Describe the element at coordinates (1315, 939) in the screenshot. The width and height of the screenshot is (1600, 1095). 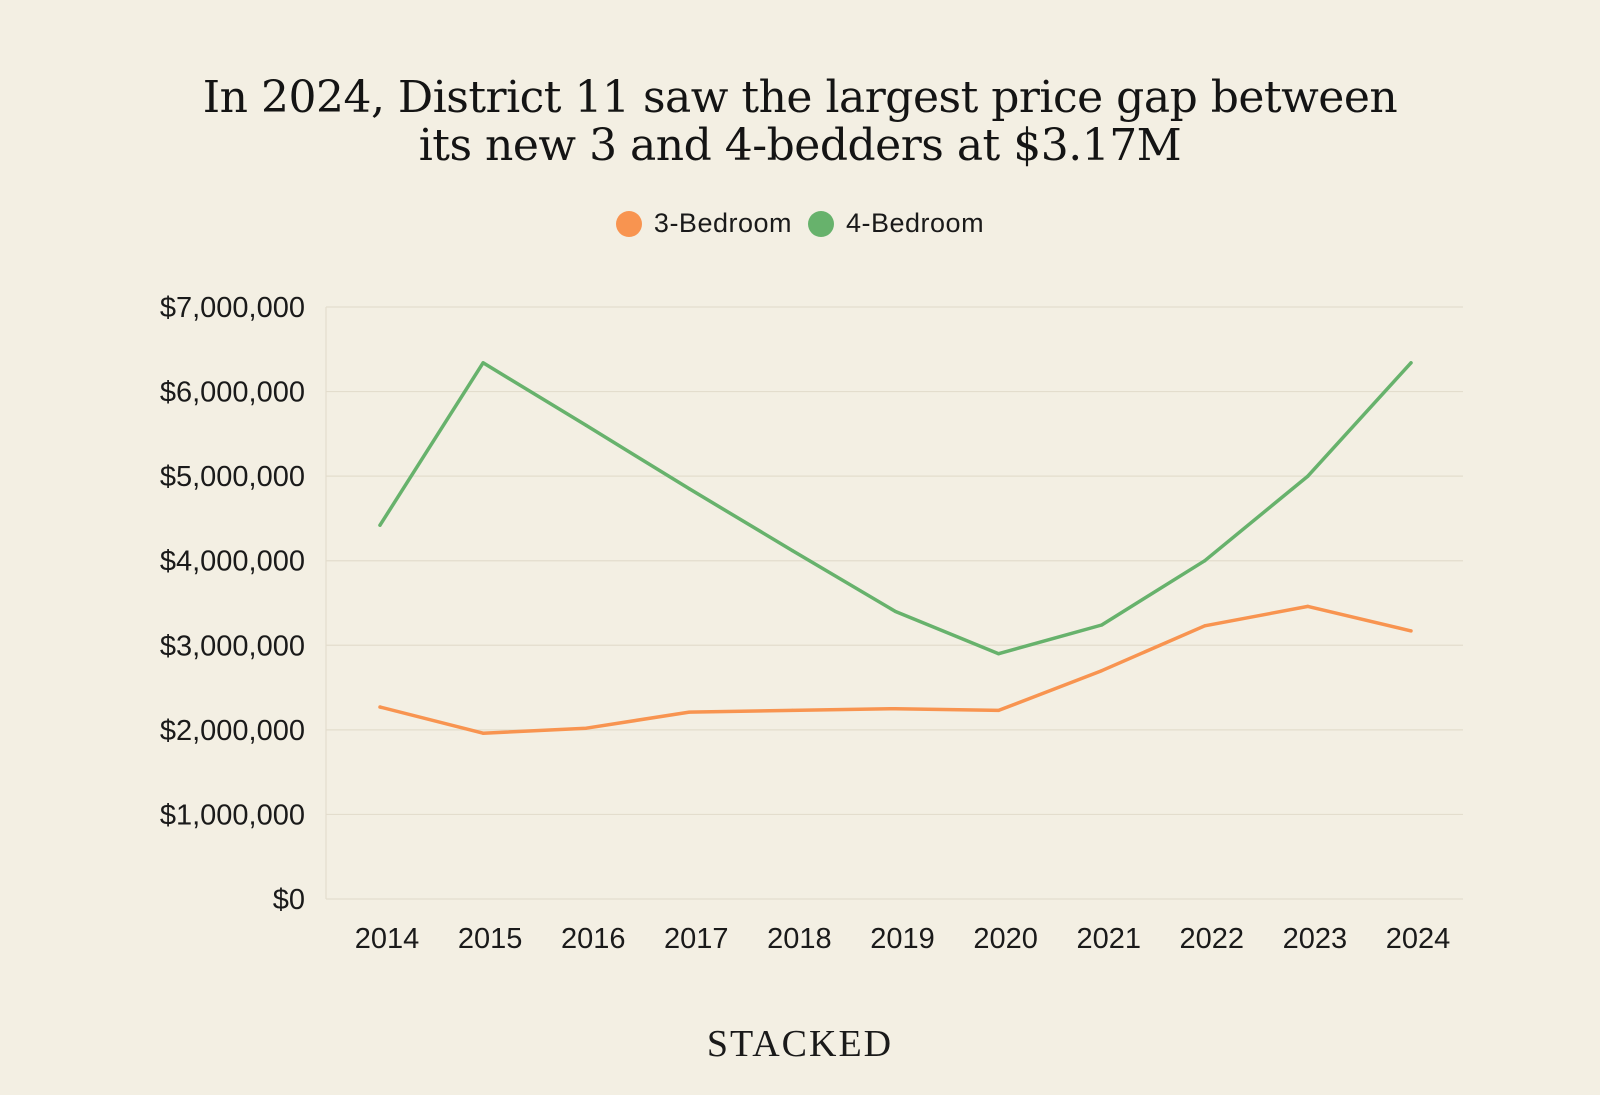
I see `x-tick-label: 2023` at that location.